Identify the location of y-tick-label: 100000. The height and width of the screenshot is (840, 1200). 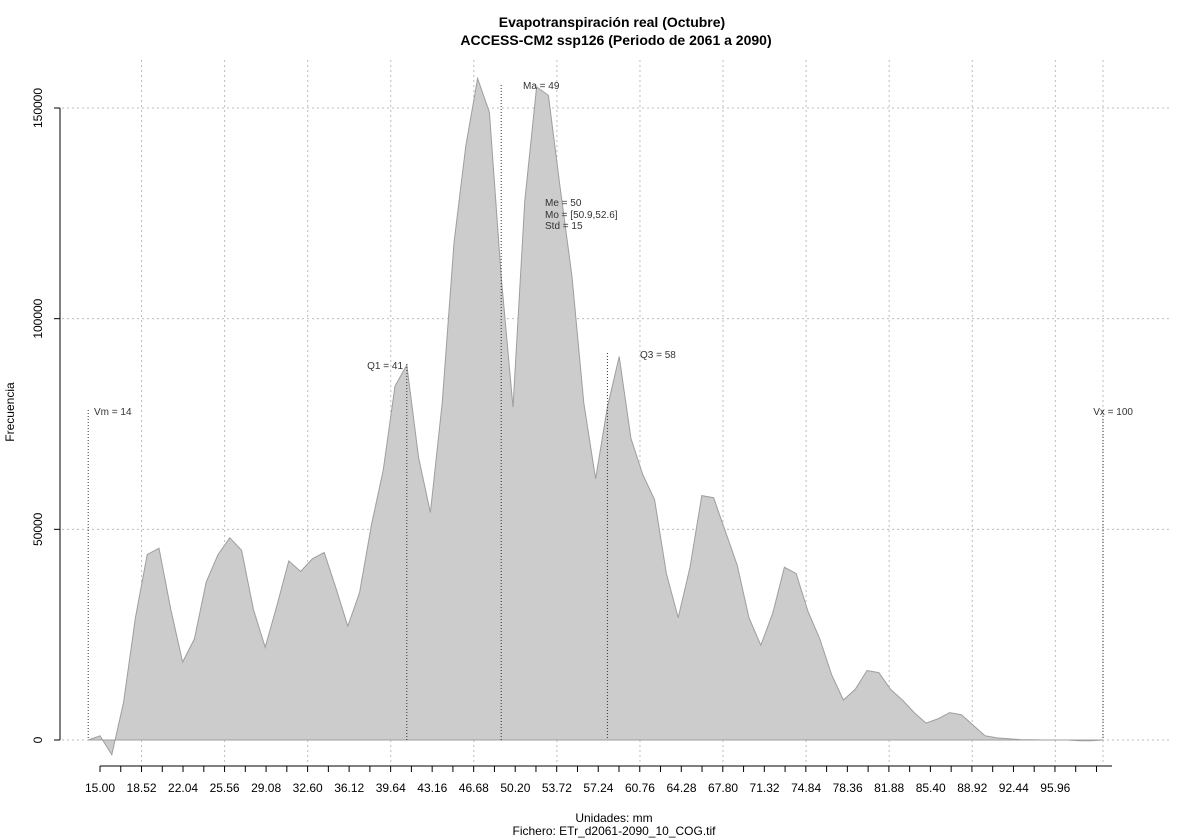
(38, 318).